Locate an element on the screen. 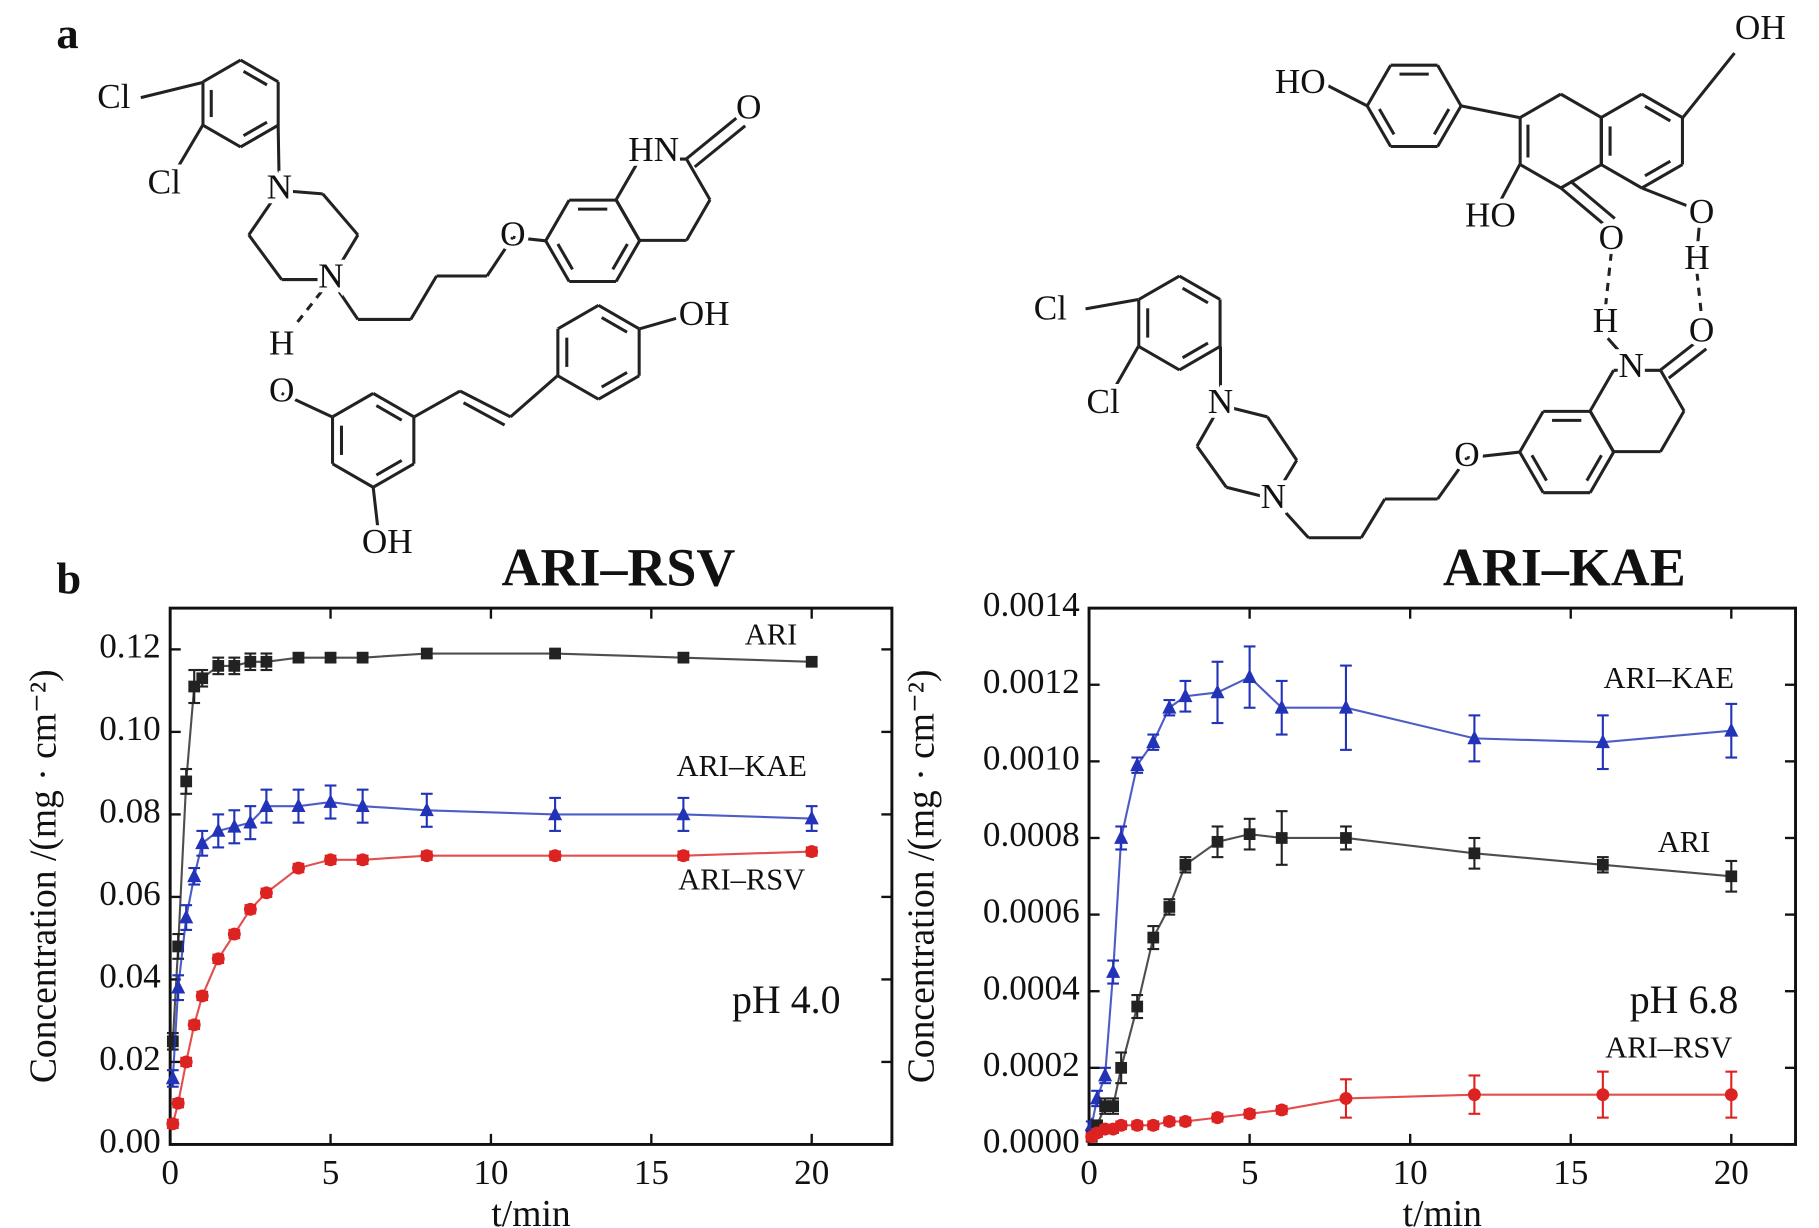  annotation: pH 6.8 is located at coordinates (1684, 999).